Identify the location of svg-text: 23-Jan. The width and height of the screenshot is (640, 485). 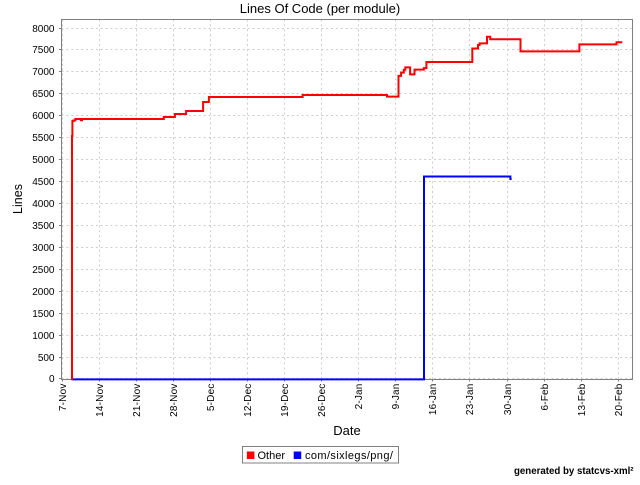
(470, 400).